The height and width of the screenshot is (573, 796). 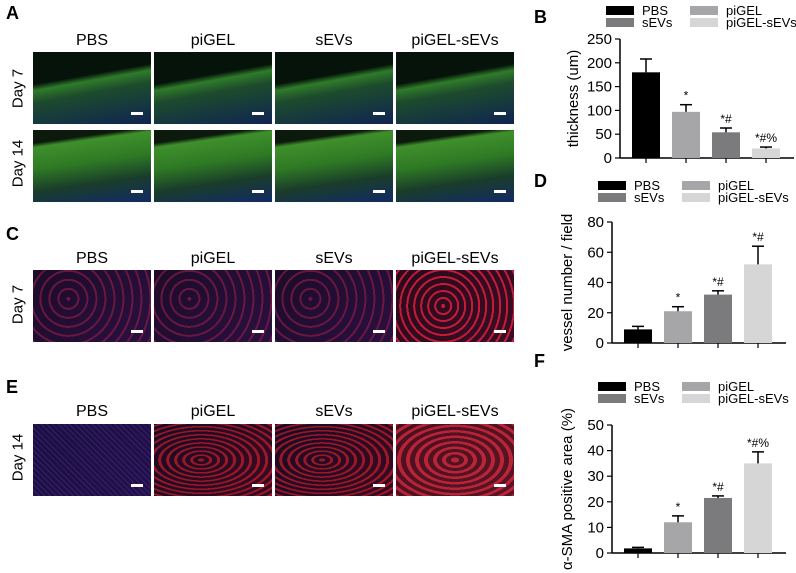 I want to click on y-axis-label-d: vessel number / field, so click(x=567, y=283).